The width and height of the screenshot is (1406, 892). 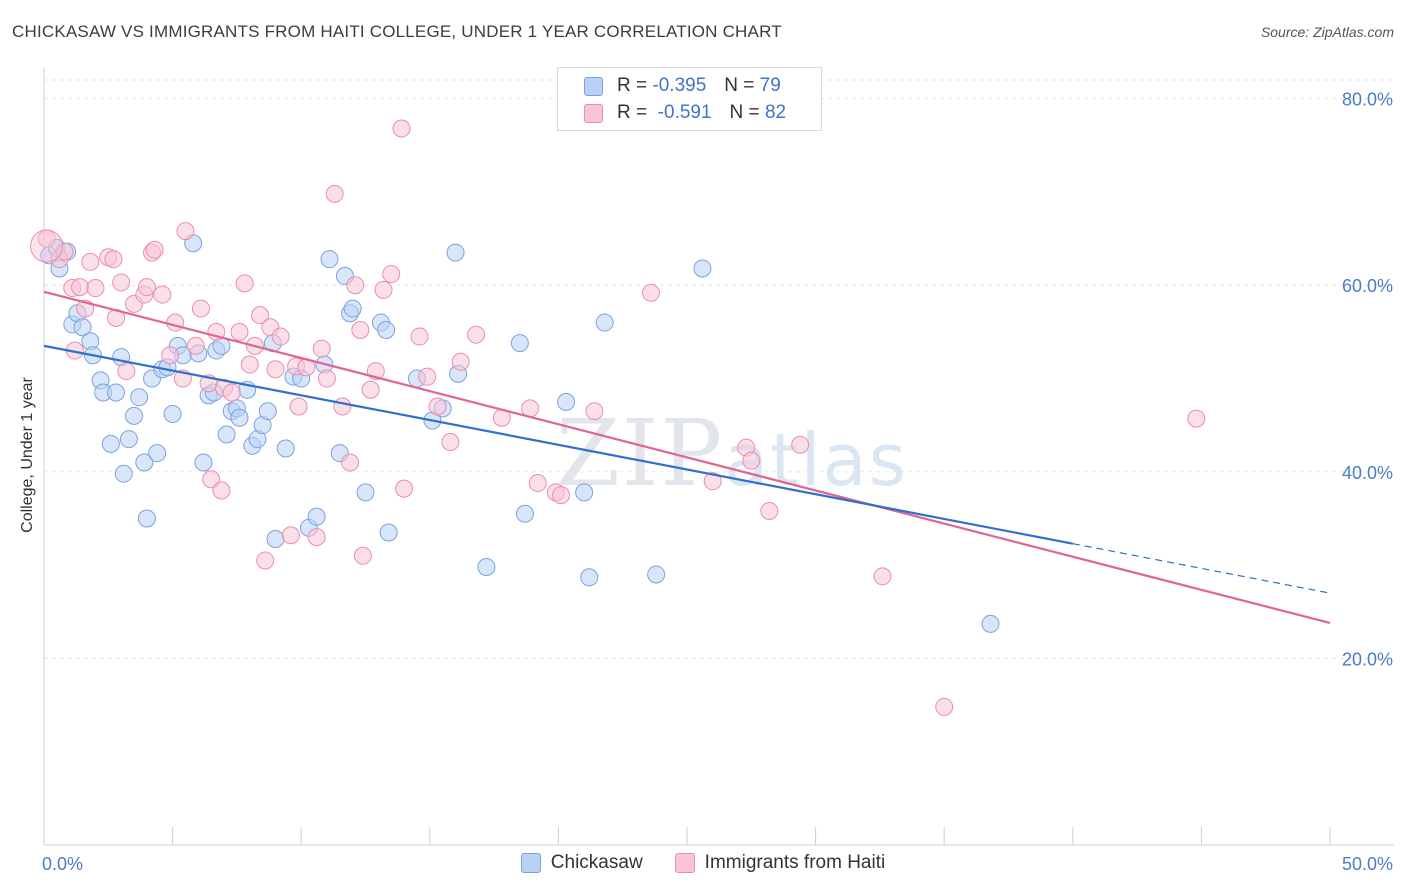 What do you see at coordinates (632, 85) in the screenshot?
I see `legend-r-label: R =` at bounding box center [632, 85].